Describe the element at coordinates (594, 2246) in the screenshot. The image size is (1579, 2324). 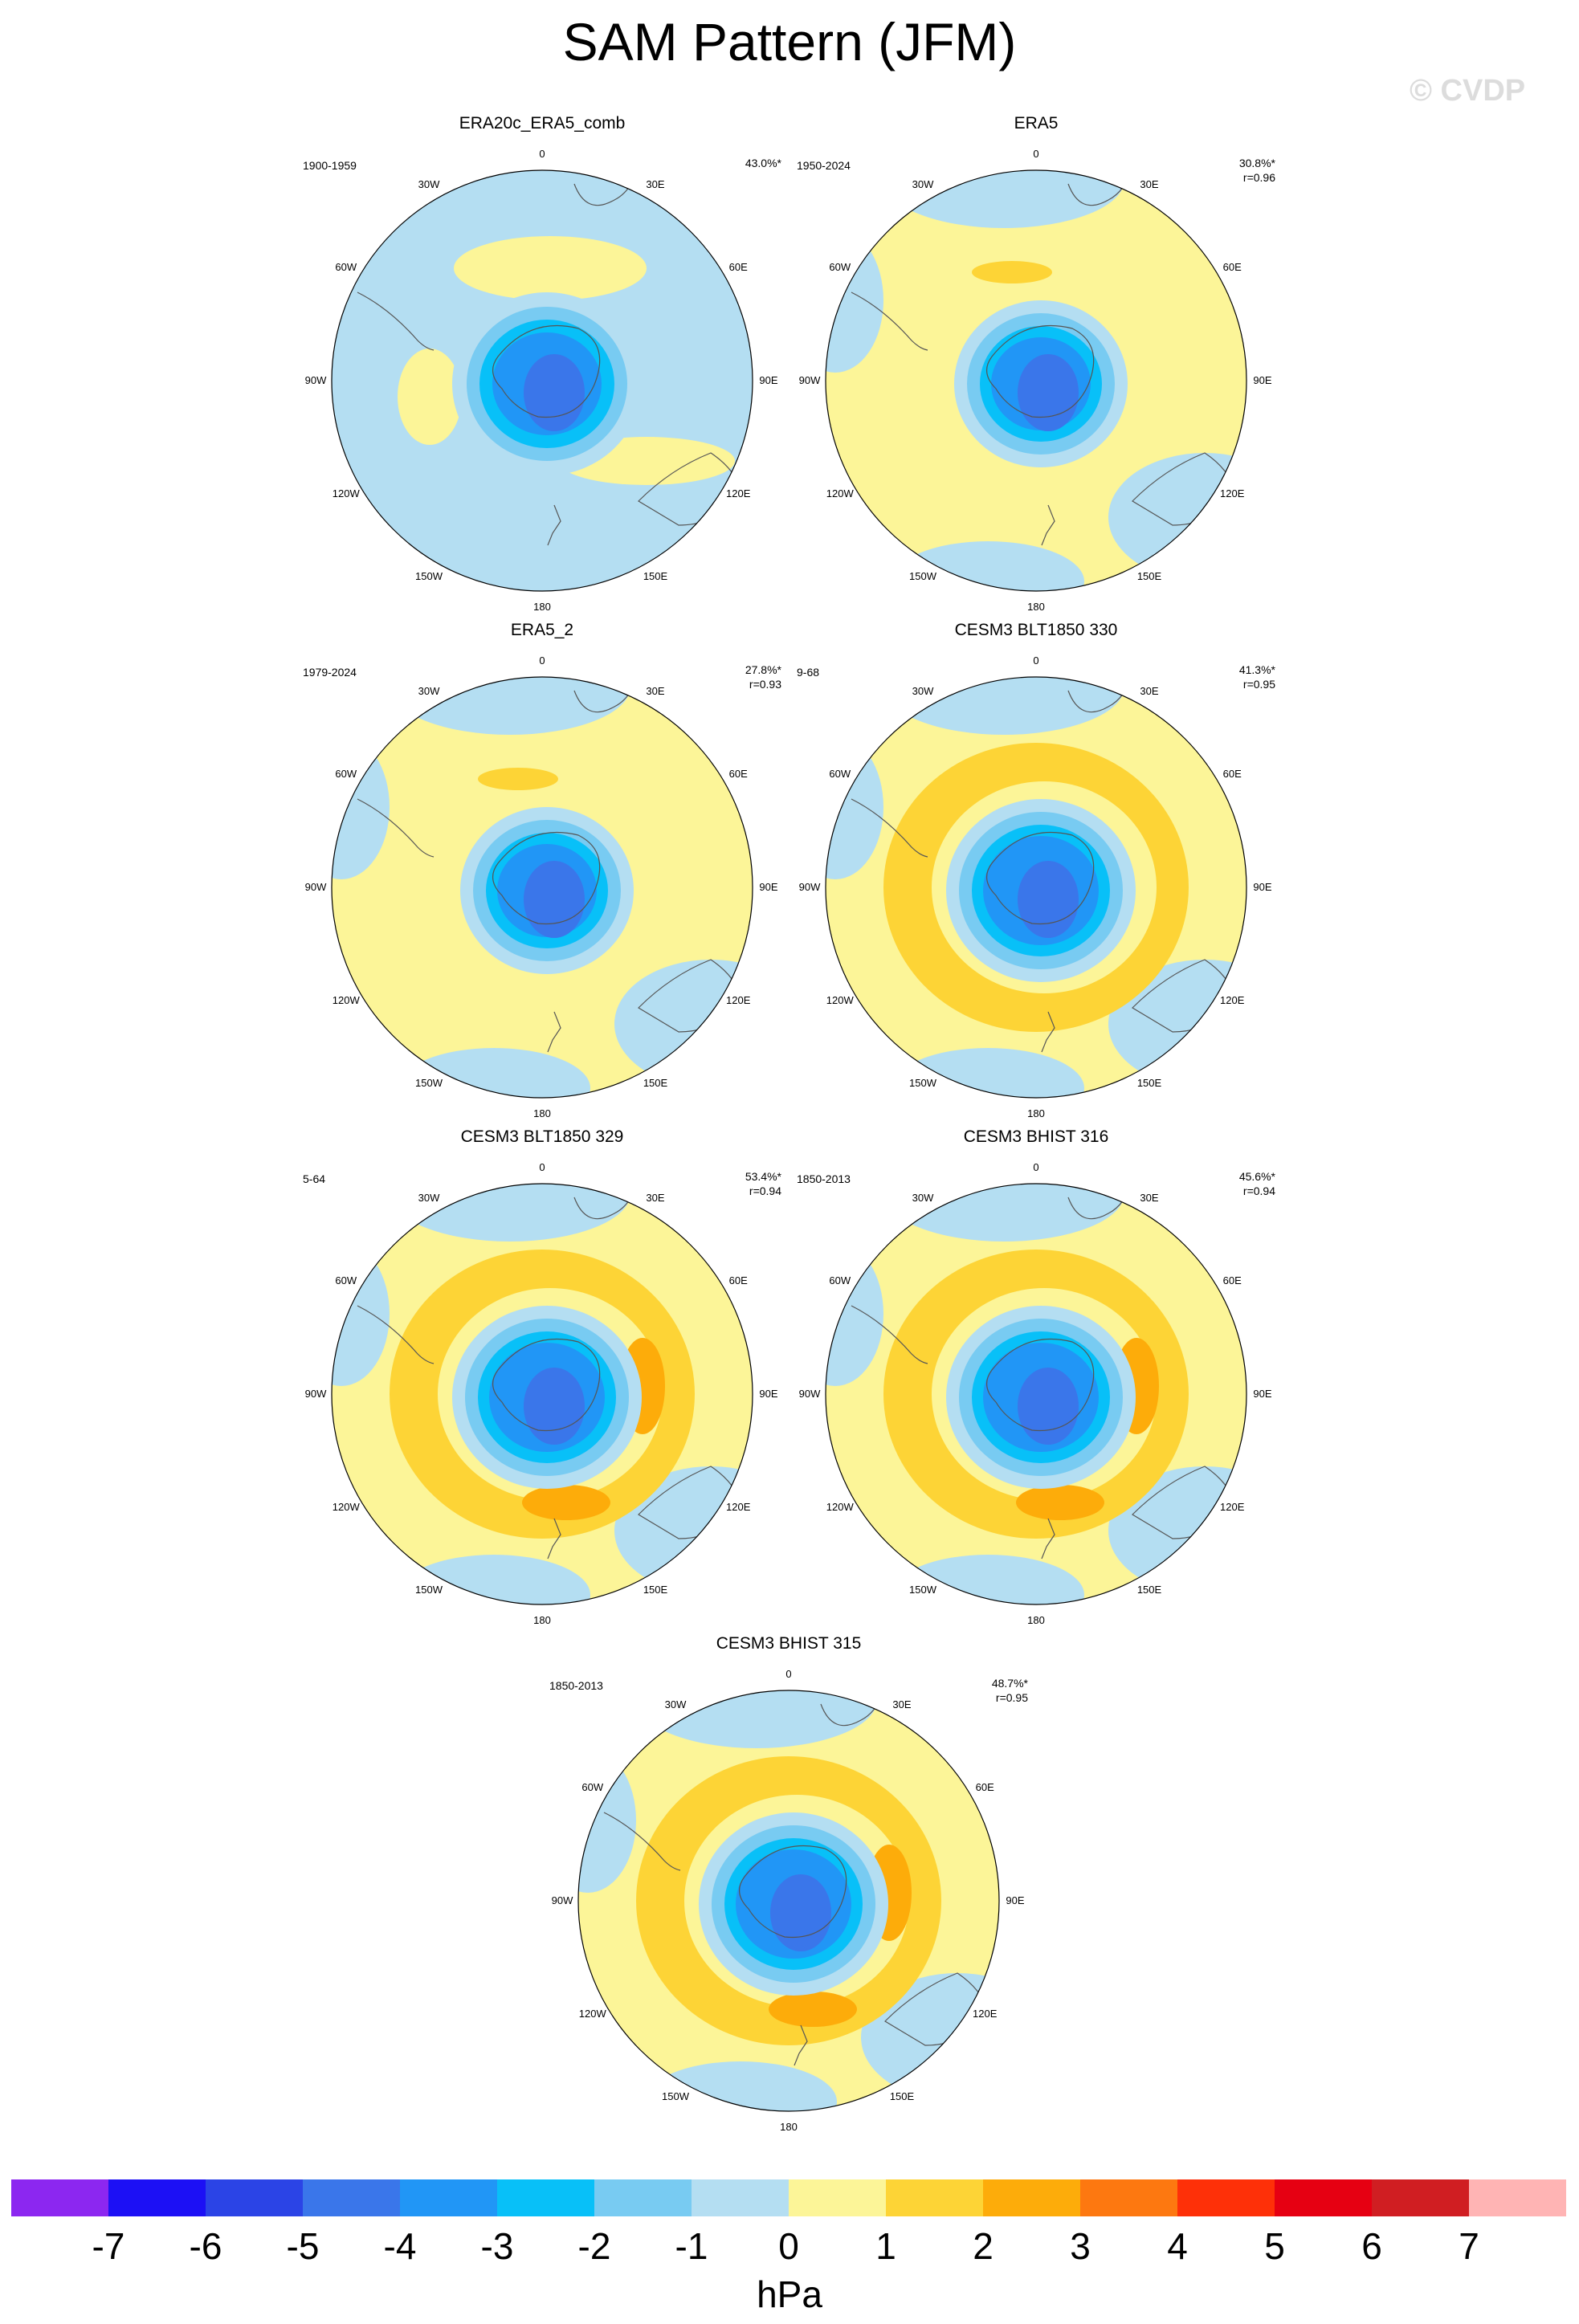
I see `colorbar-tick-label: -2` at that location.